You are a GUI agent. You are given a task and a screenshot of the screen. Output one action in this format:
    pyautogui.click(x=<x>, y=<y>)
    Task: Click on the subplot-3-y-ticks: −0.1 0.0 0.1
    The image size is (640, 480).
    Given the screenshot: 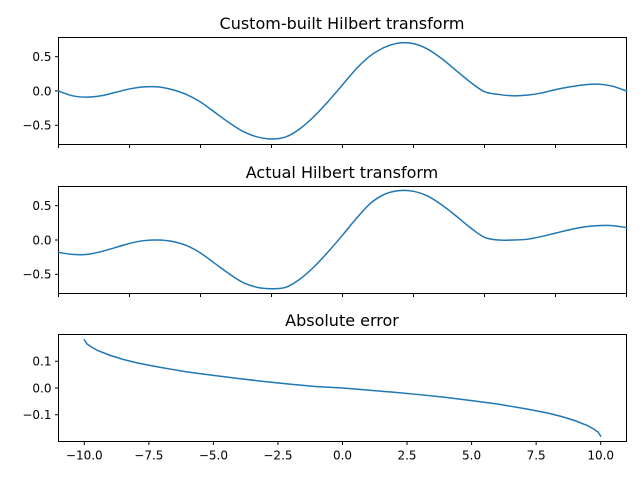 What is the action you would take?
    pyautogui.click(x=40, y=388)
    